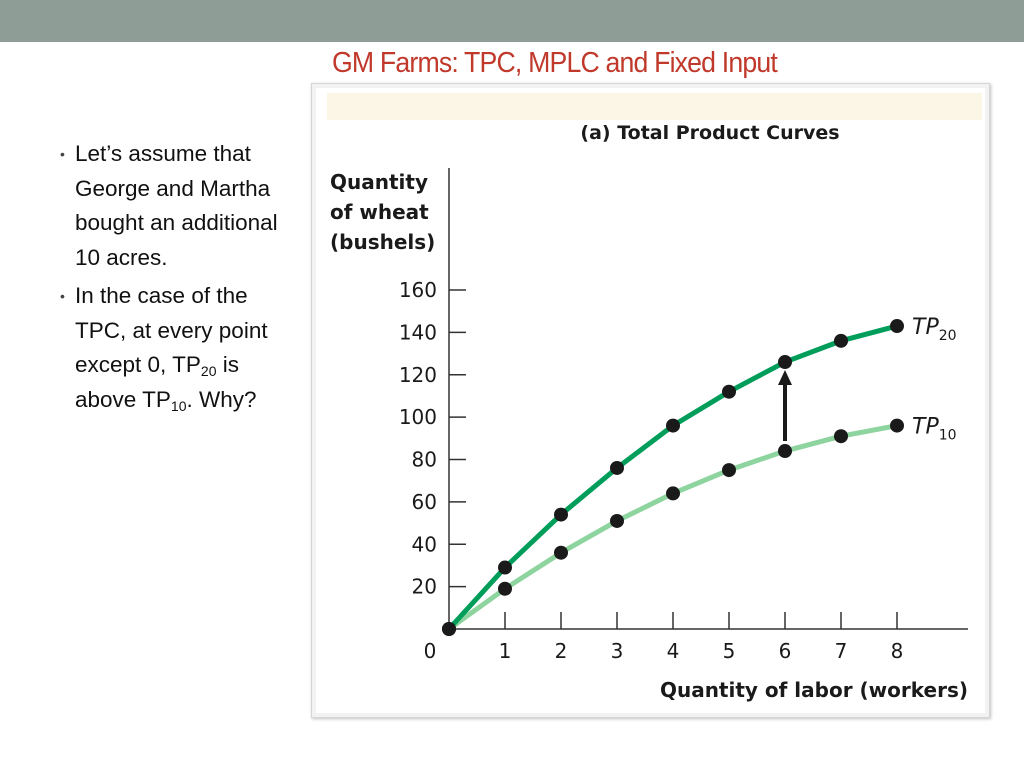 Image resolution: width=1024 pixels, height=768 pixels. I want to click on x-tick-label: 1, so click(505, 651).